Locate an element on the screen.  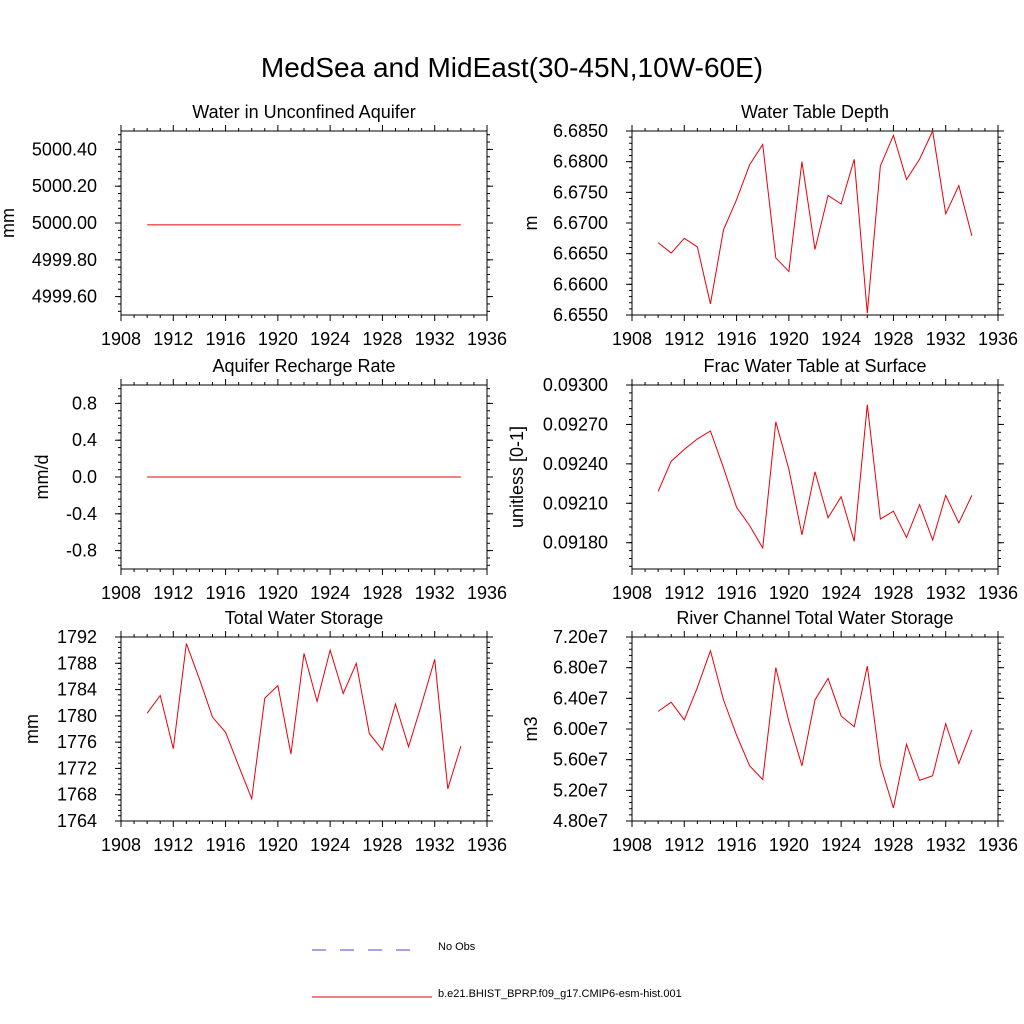
y-tick-label: 4999.60 is located at coordinates (64, 297).